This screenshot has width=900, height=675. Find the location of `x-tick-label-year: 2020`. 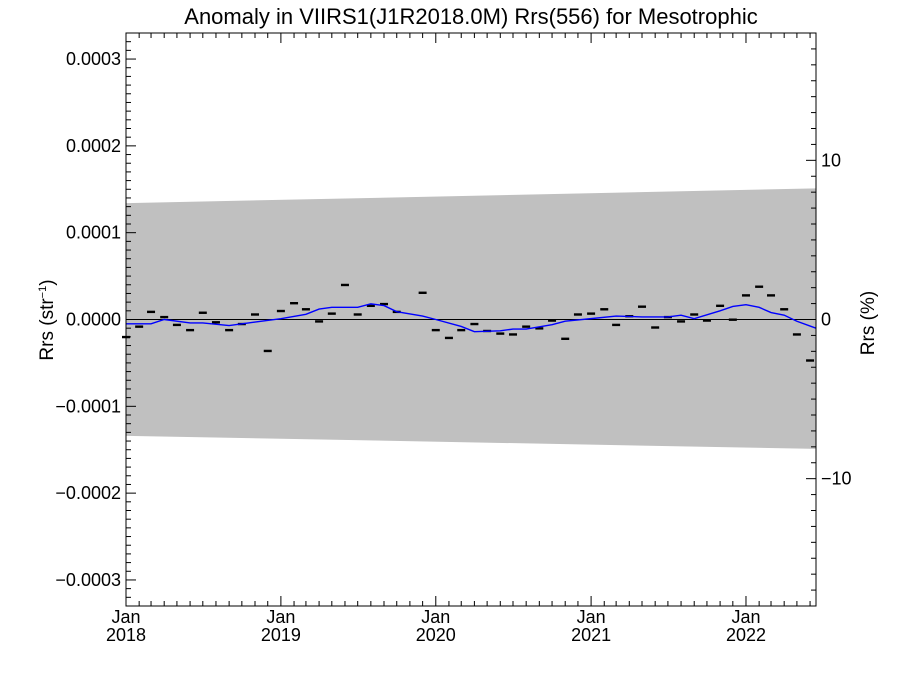

x-tick-label-year: 2020 is located at coordinates (436, 635).